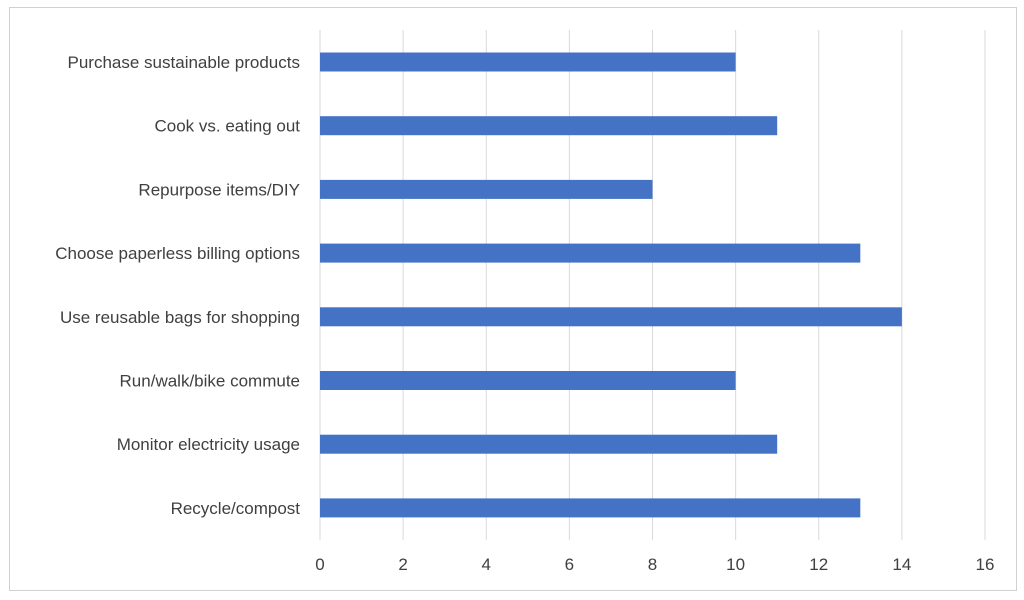 The image size is (1024, 600). Describe the element at coordinates (177, 253) in the screenshot. I see `category-label: Choose paperless billing options` at that location.